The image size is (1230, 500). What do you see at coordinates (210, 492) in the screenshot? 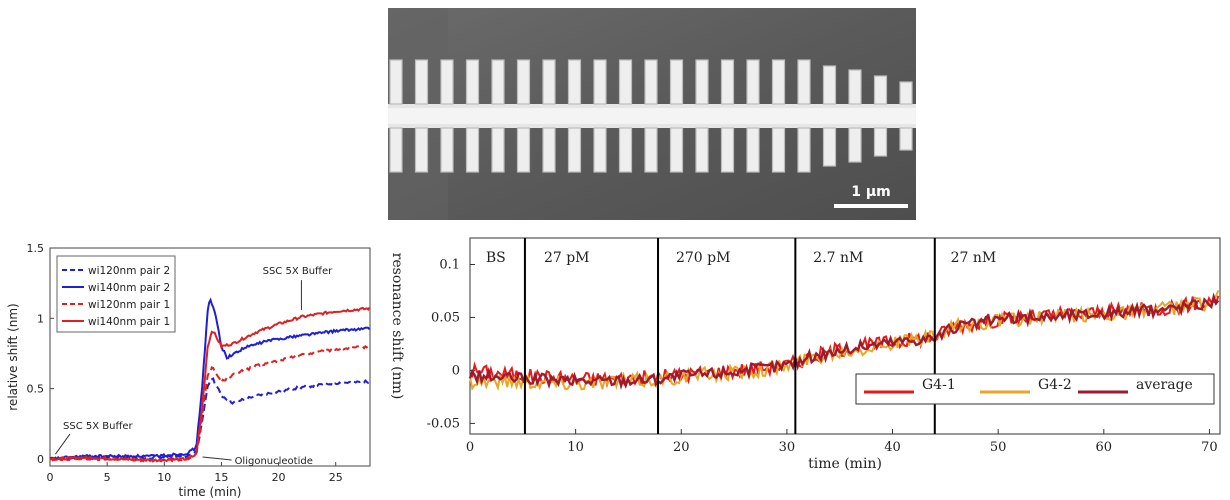
I see `left-x-axis-label: time (min)` at bounding box center [210, 492].